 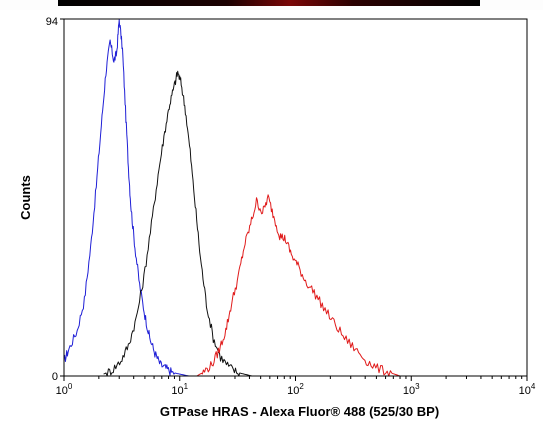 I want to click on x-tick-label: 10⁴, so click(x=527, y=389).